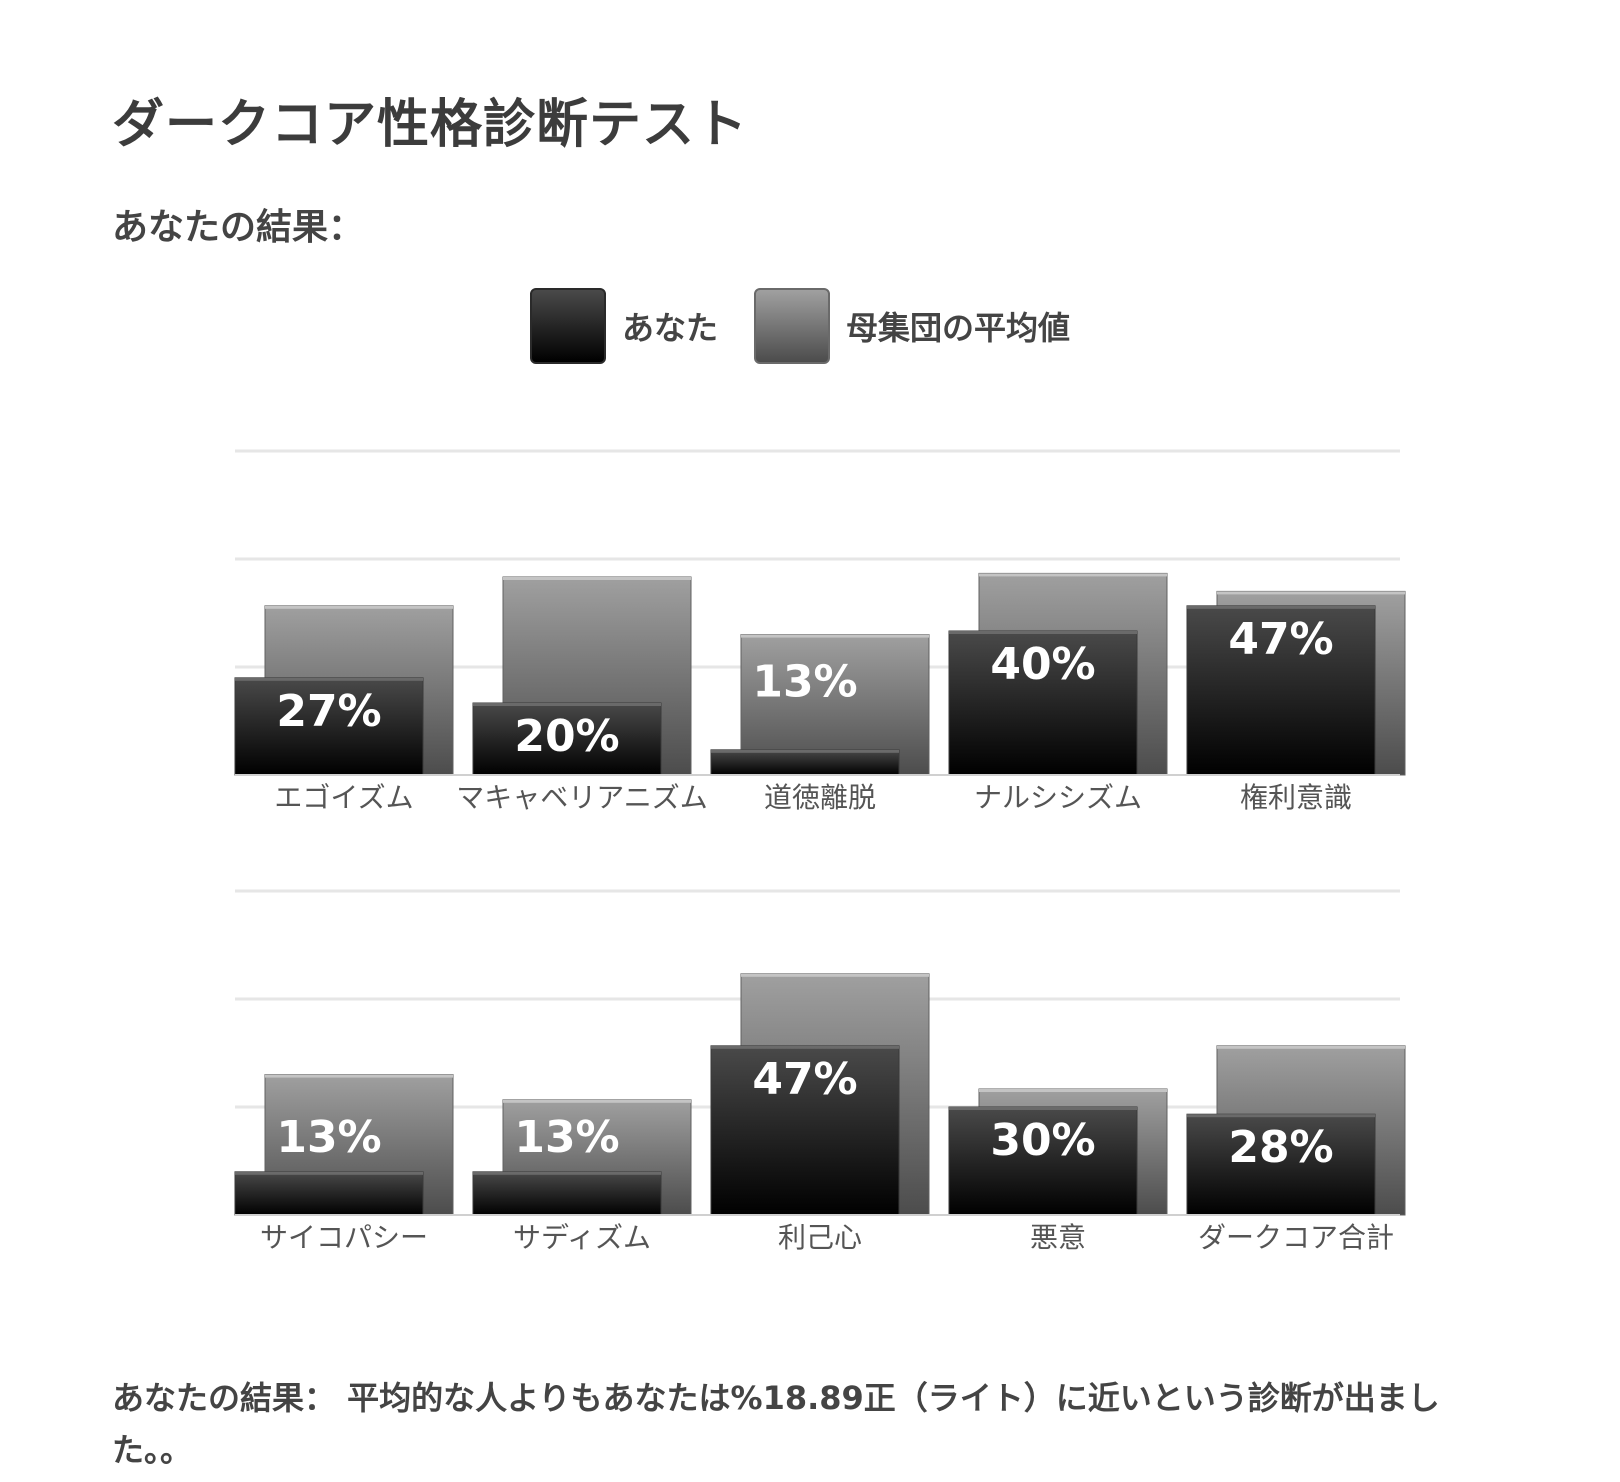 The width and height of the screenshot is (1620, 1482). Describe the element at coordinates (1296, 1237) in the screenshot. I see `category-label: ダークコア合計` at that location.